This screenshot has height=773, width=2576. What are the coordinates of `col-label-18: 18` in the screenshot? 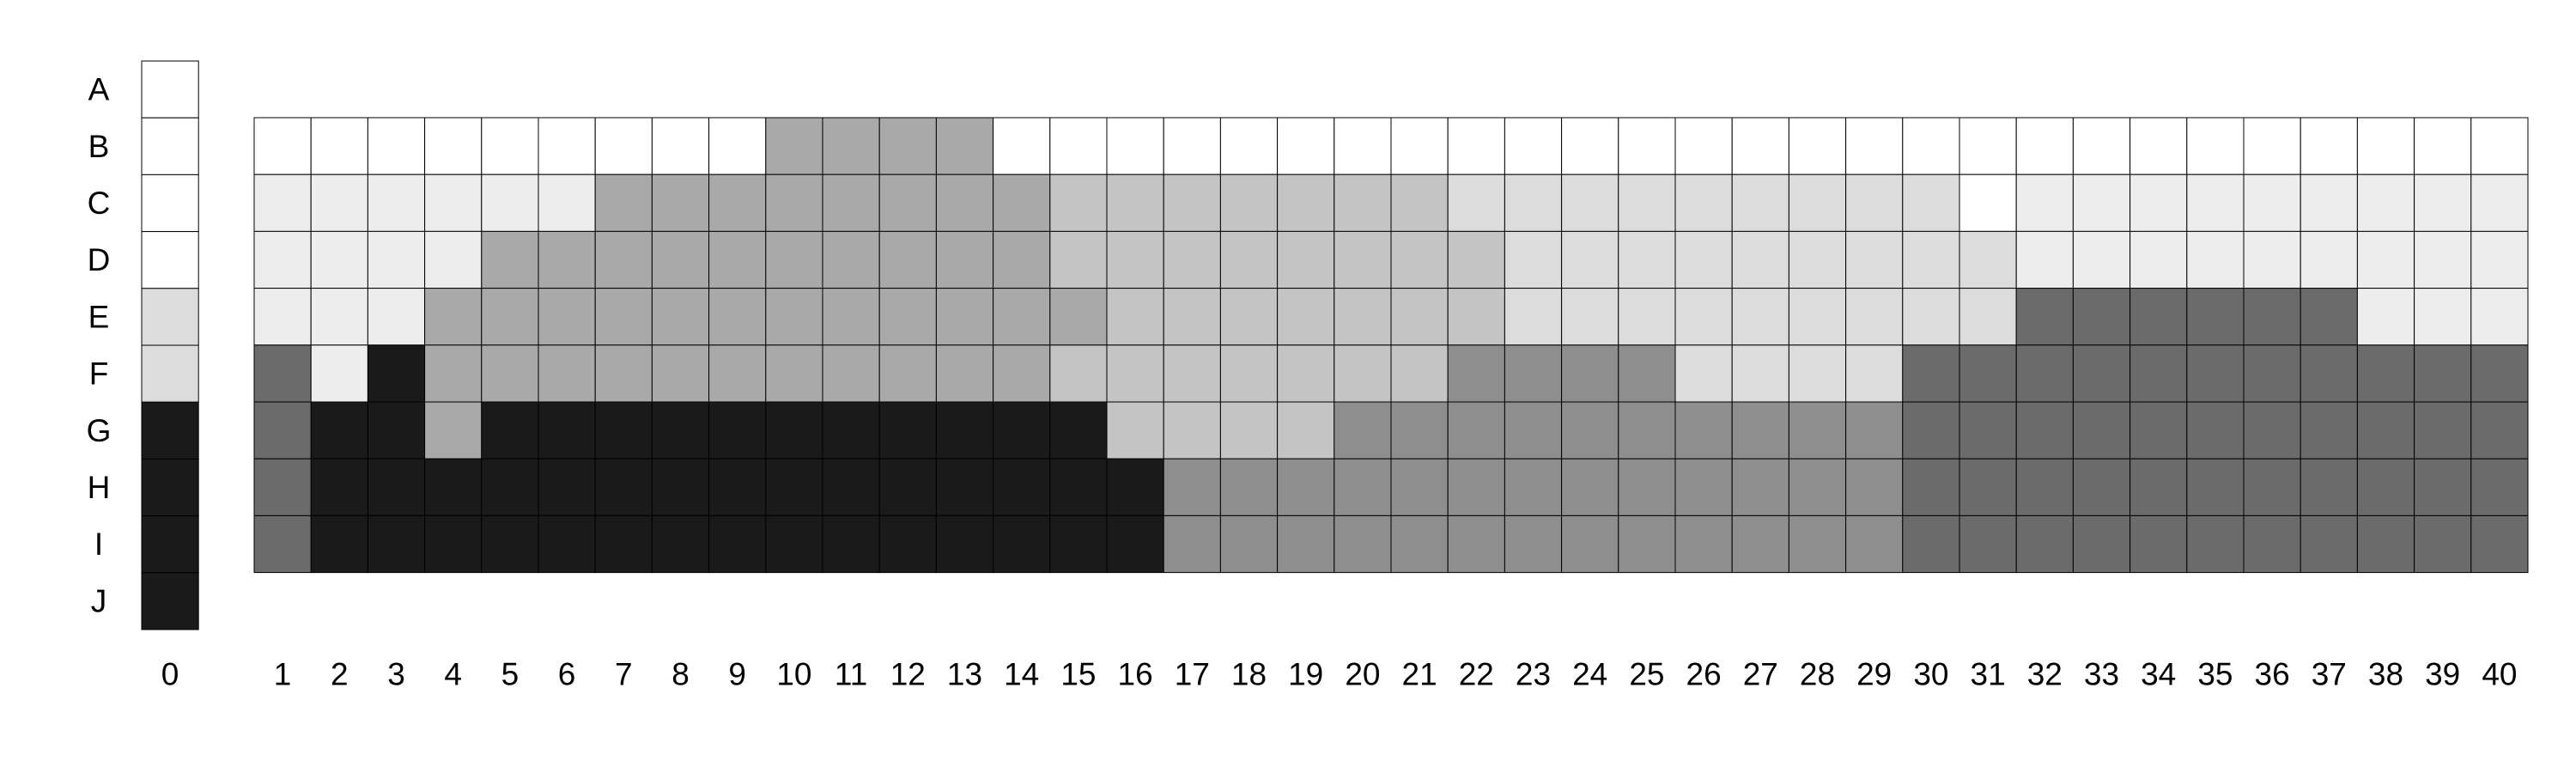 It's located at (1249, 674).